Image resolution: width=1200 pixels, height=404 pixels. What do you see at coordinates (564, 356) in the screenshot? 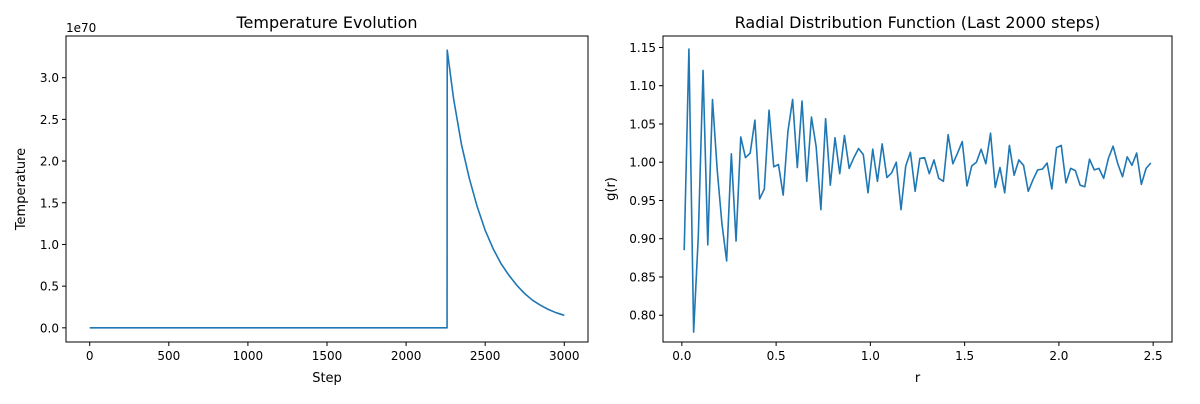
I see `x-tick-label: 3000` at bounding box center [564, 356].